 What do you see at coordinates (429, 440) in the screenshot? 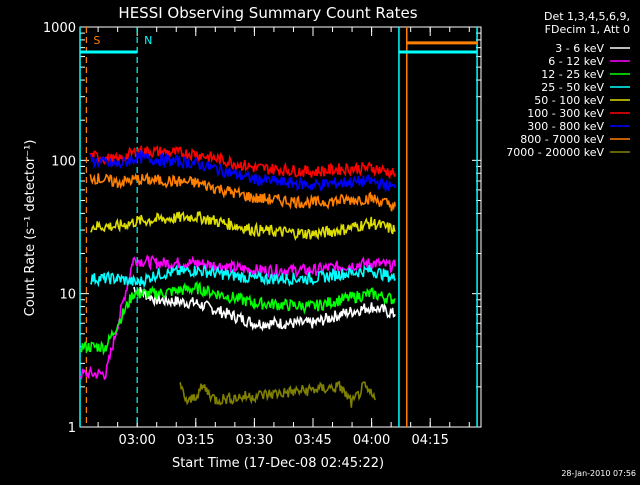
I see `x-tick-label: 04:15` at bounding box center [429, 440].